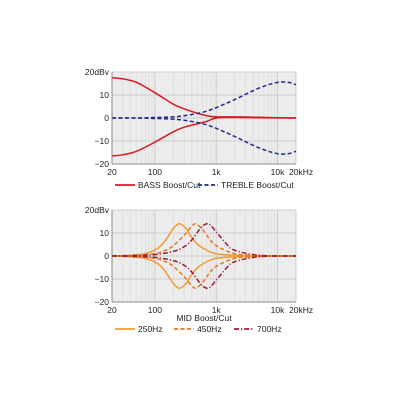  I want to click on legend-label: 700Hz, so click(269, 329).